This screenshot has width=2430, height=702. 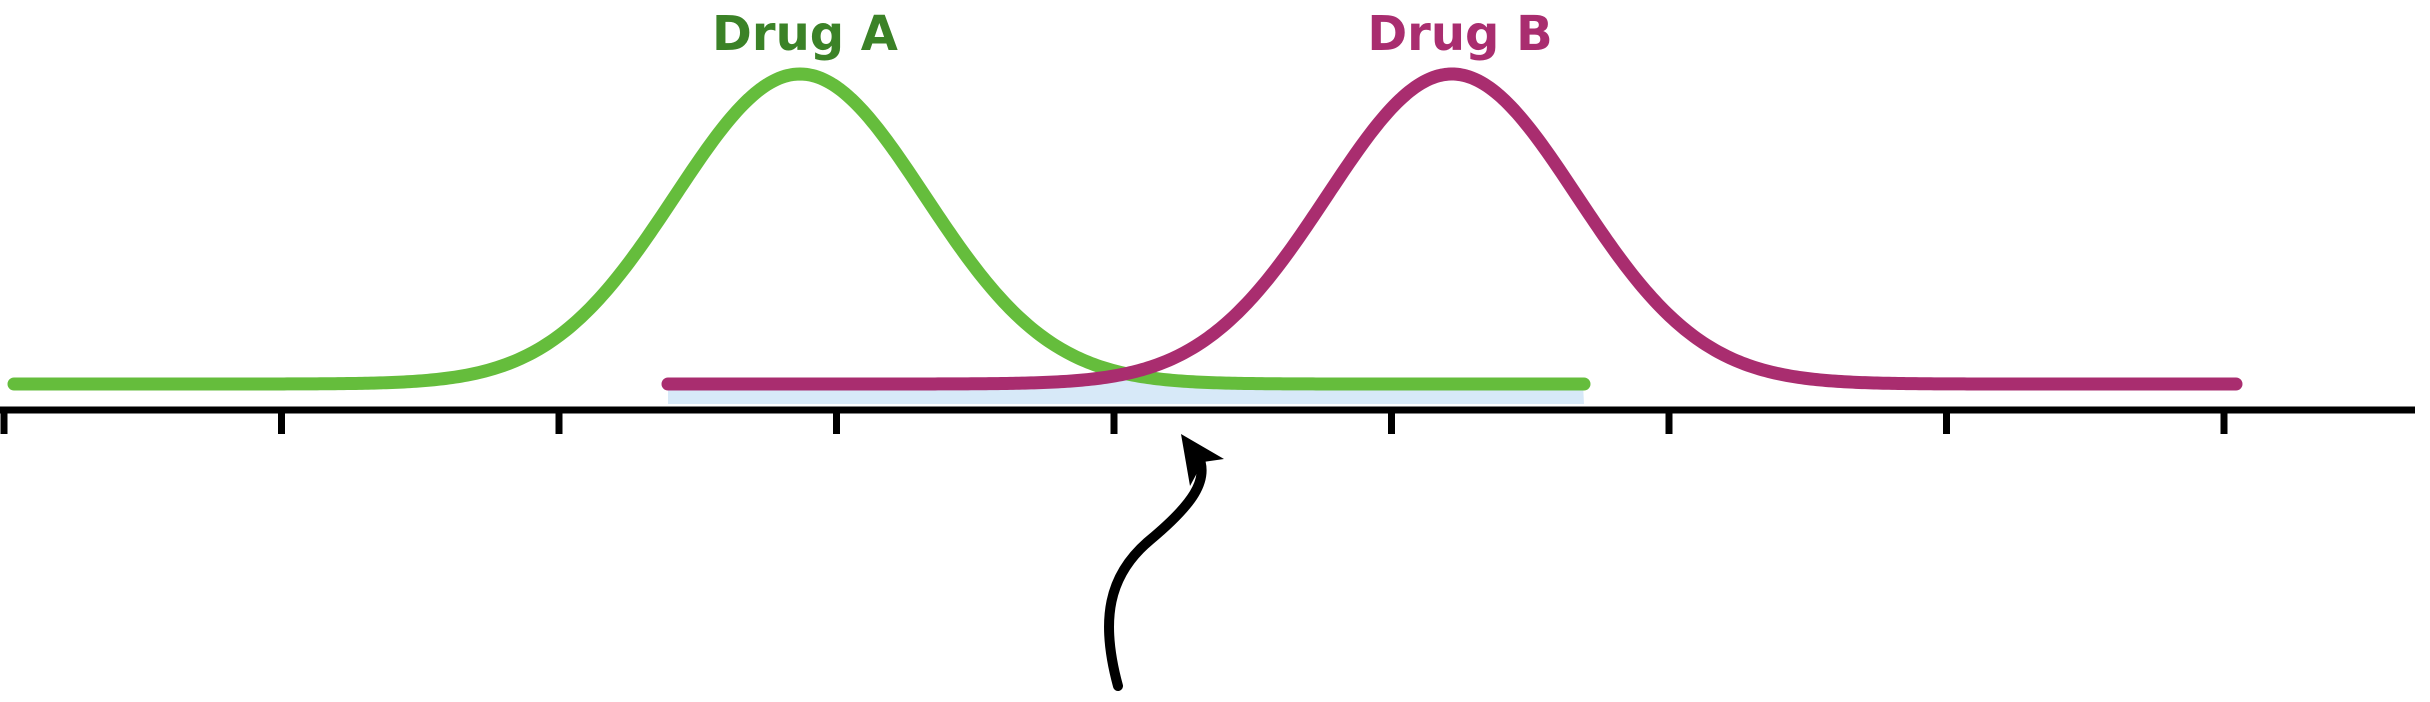 What do you see at coordinates (1114, 422) in the screenshot?
I see `axis-ticks` at bounding box center [1114, 422].